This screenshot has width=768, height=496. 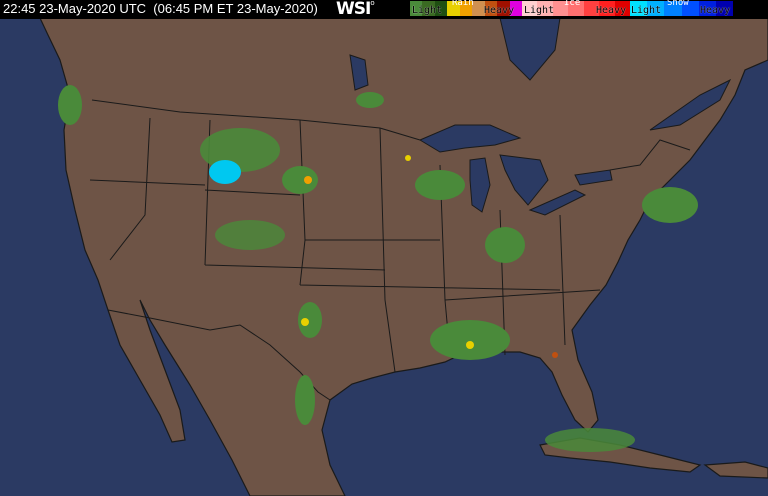 What do you see at coordinates (555, 355) in the screenshot?
I see `radar-rain-heavy` at bounding box center [555, 355].